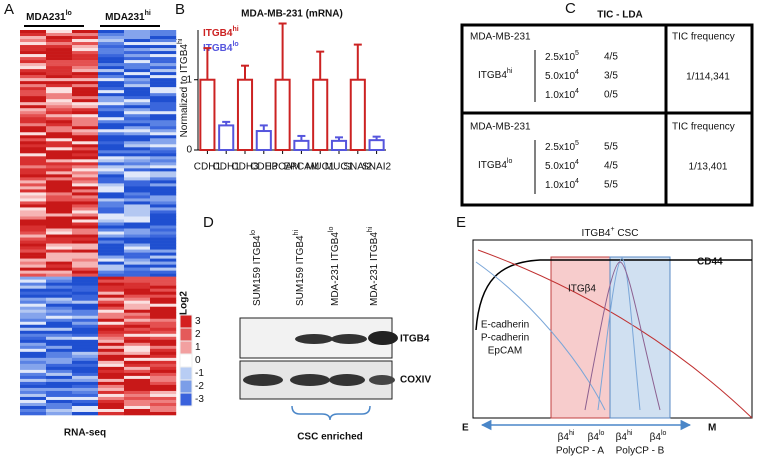 This screenshot has width=757, height=456. What do you see at coordinates (640, 337) in the screenshot?
I see `region` at bounding box center [640, 337].